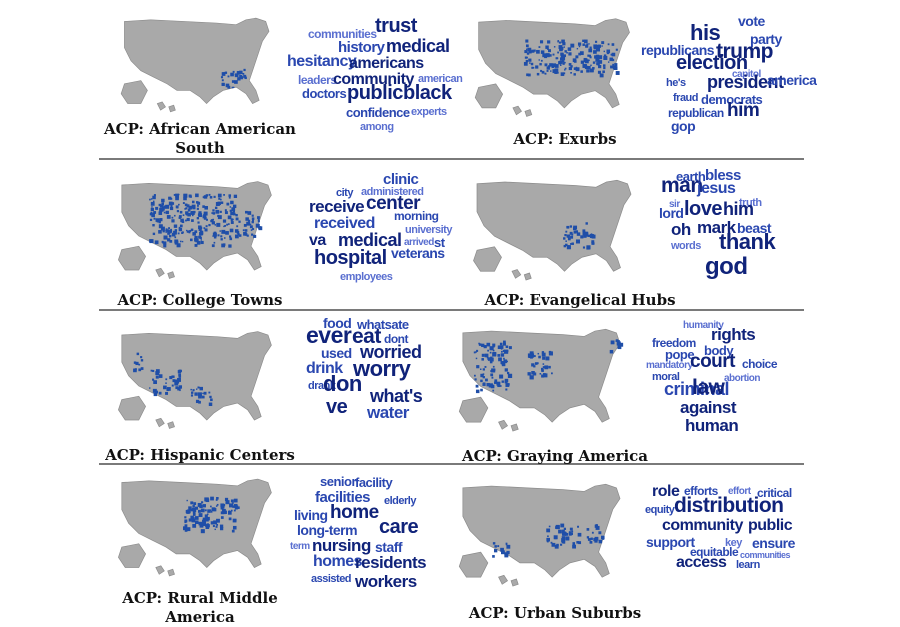 This screenshot has width=900, height=627. What do you see at coordinates (396, 396) in the screenshot?
I see `cloud-word: what's` at bounding box center [396, 396].